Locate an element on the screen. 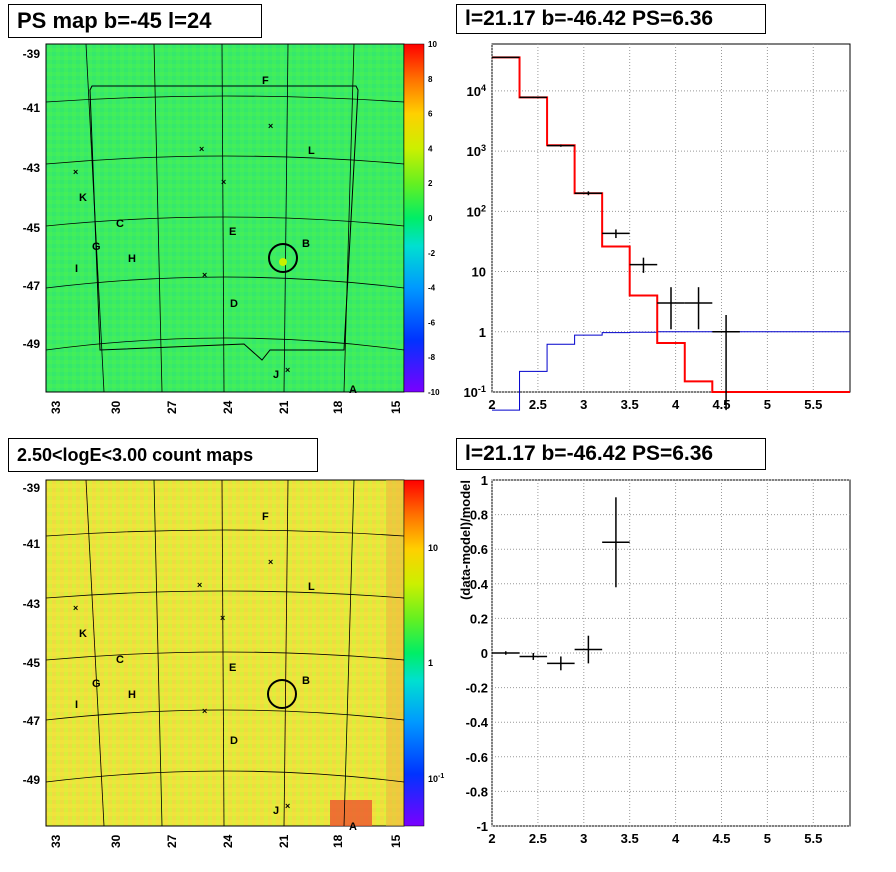 The image size is (896, 872). source-label-k: K is located at coordinates (83, 634).